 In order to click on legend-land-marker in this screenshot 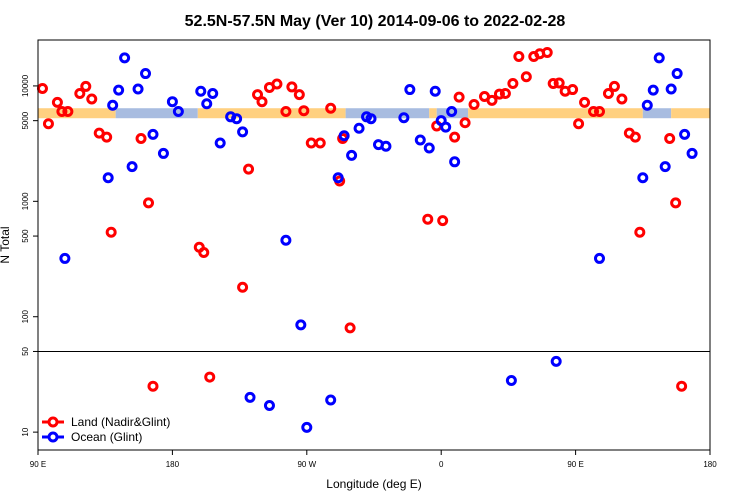, I will do `click(53, 422)`.